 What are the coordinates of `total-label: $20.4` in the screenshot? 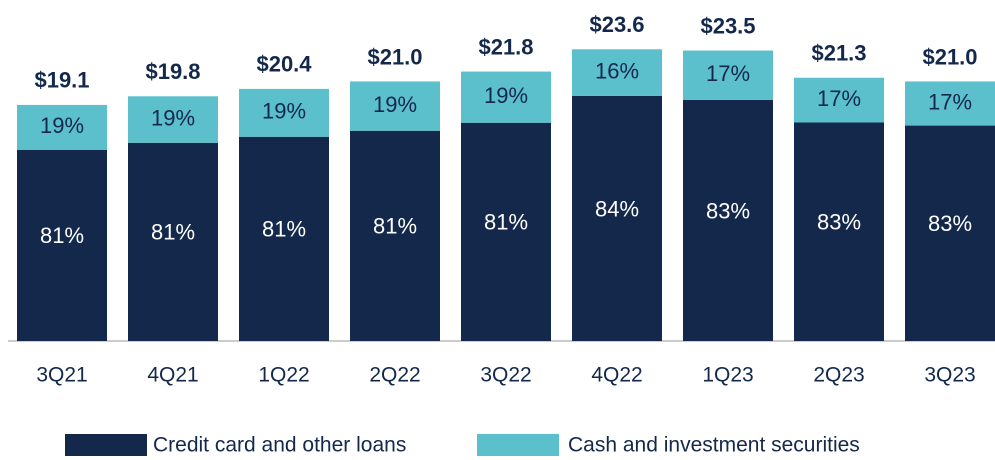 It's located at (284, 64).